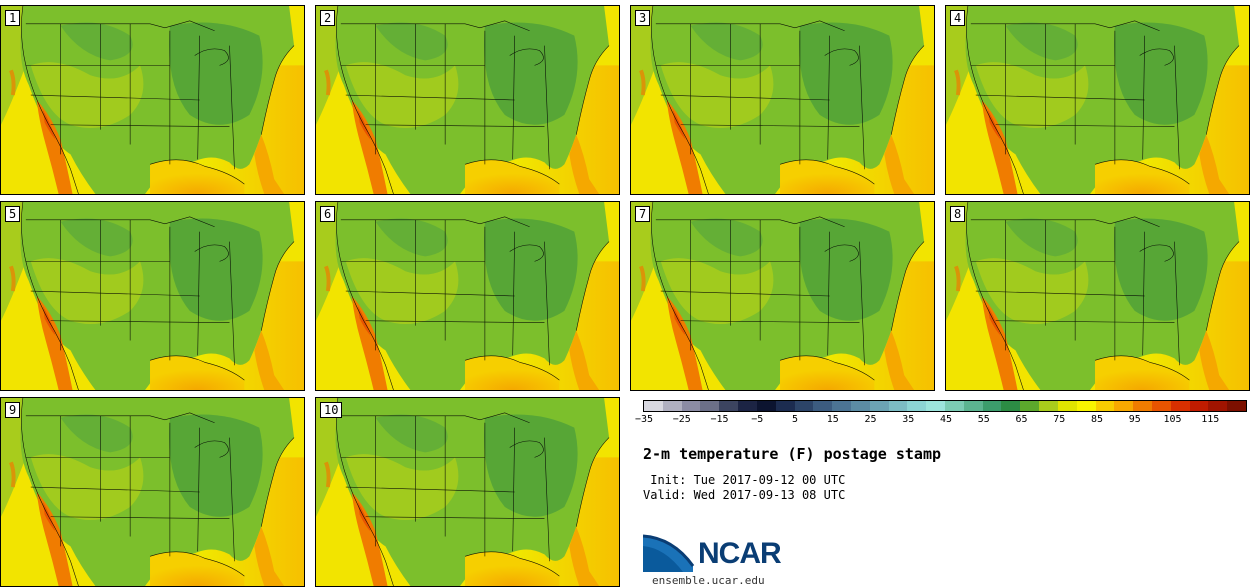 This screenshot has height=588, width=1260. Describe the element at coordinates (958, 214) in the screenshot. I see `member-number: 8` at that location.